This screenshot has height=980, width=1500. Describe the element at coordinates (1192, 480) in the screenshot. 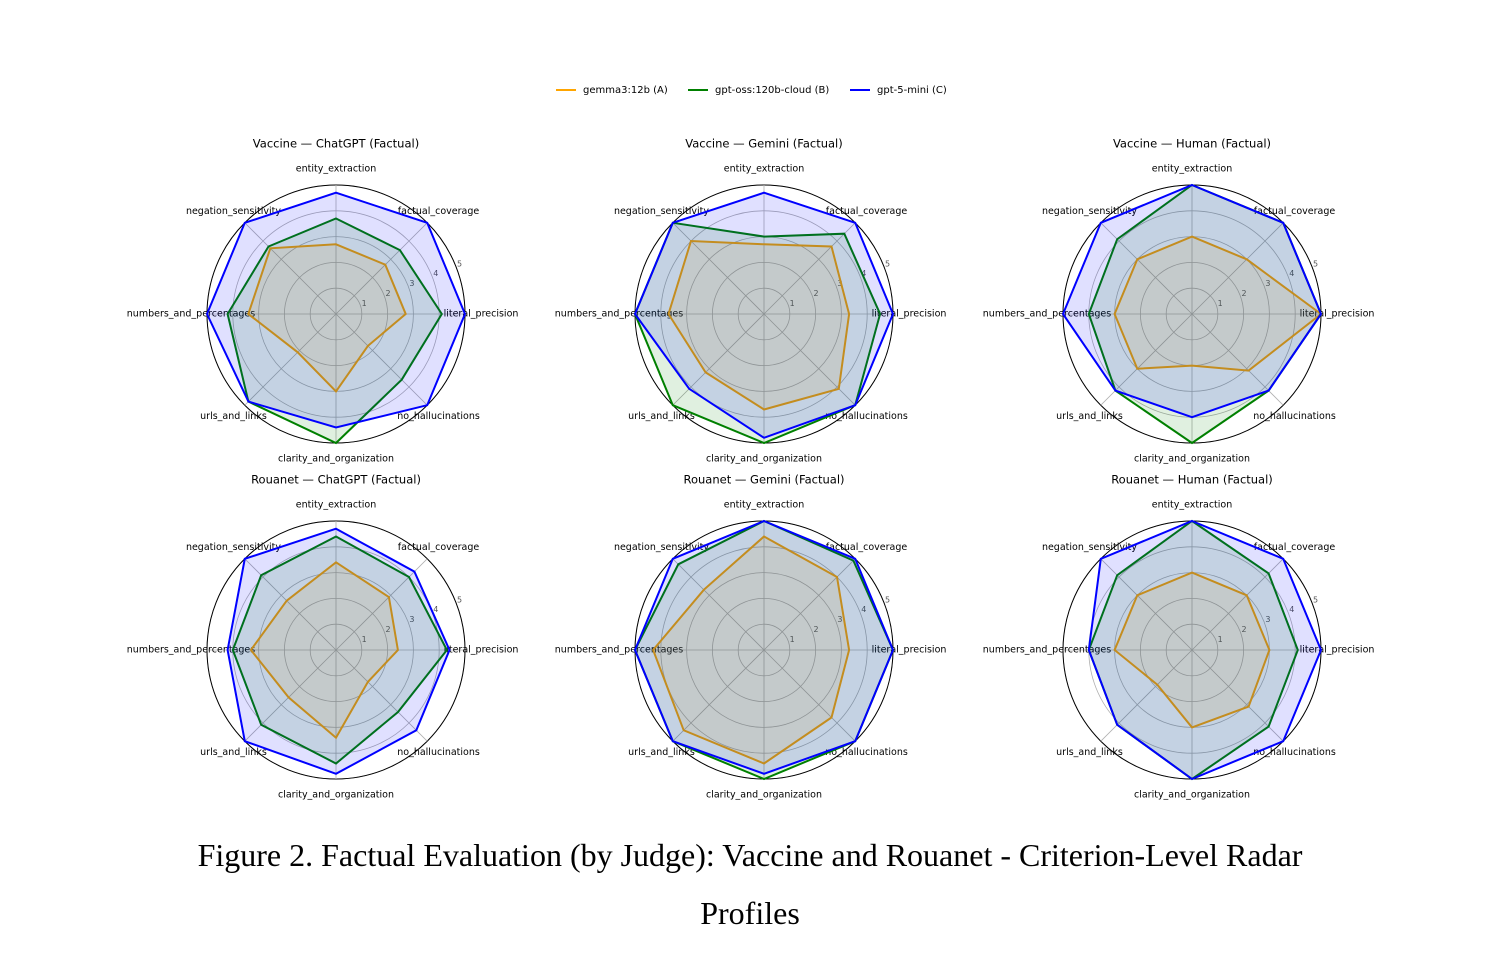

I see `chart-title: Rouanet — Human (Factual)` at that location.